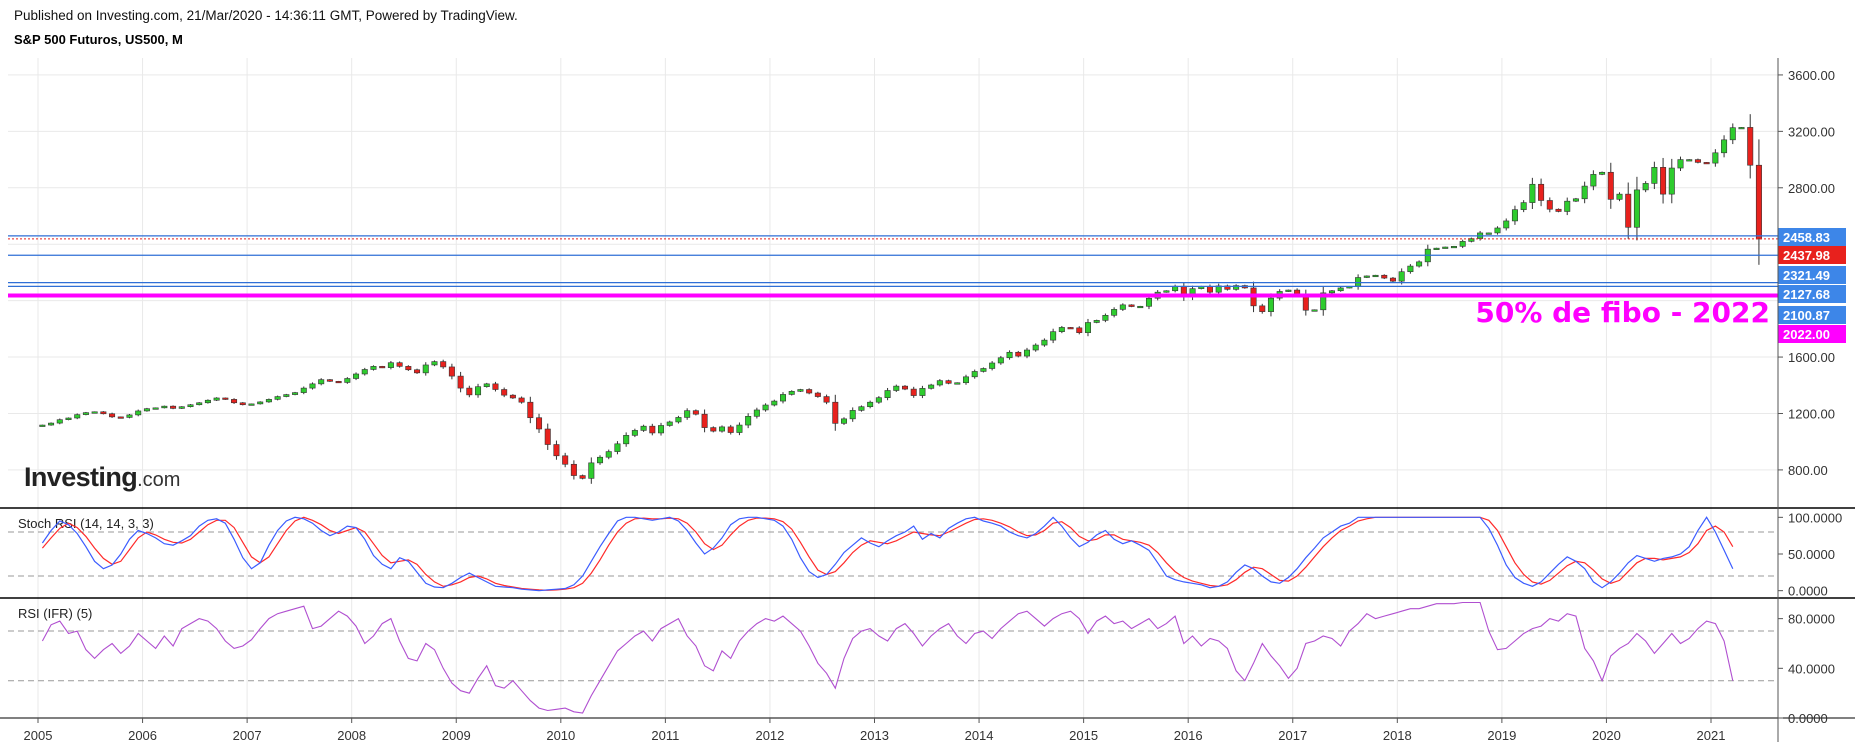 The width and height of the screenshot is (1855, 749). I want to click on level-label: 2458.83, so click(1806, 237).